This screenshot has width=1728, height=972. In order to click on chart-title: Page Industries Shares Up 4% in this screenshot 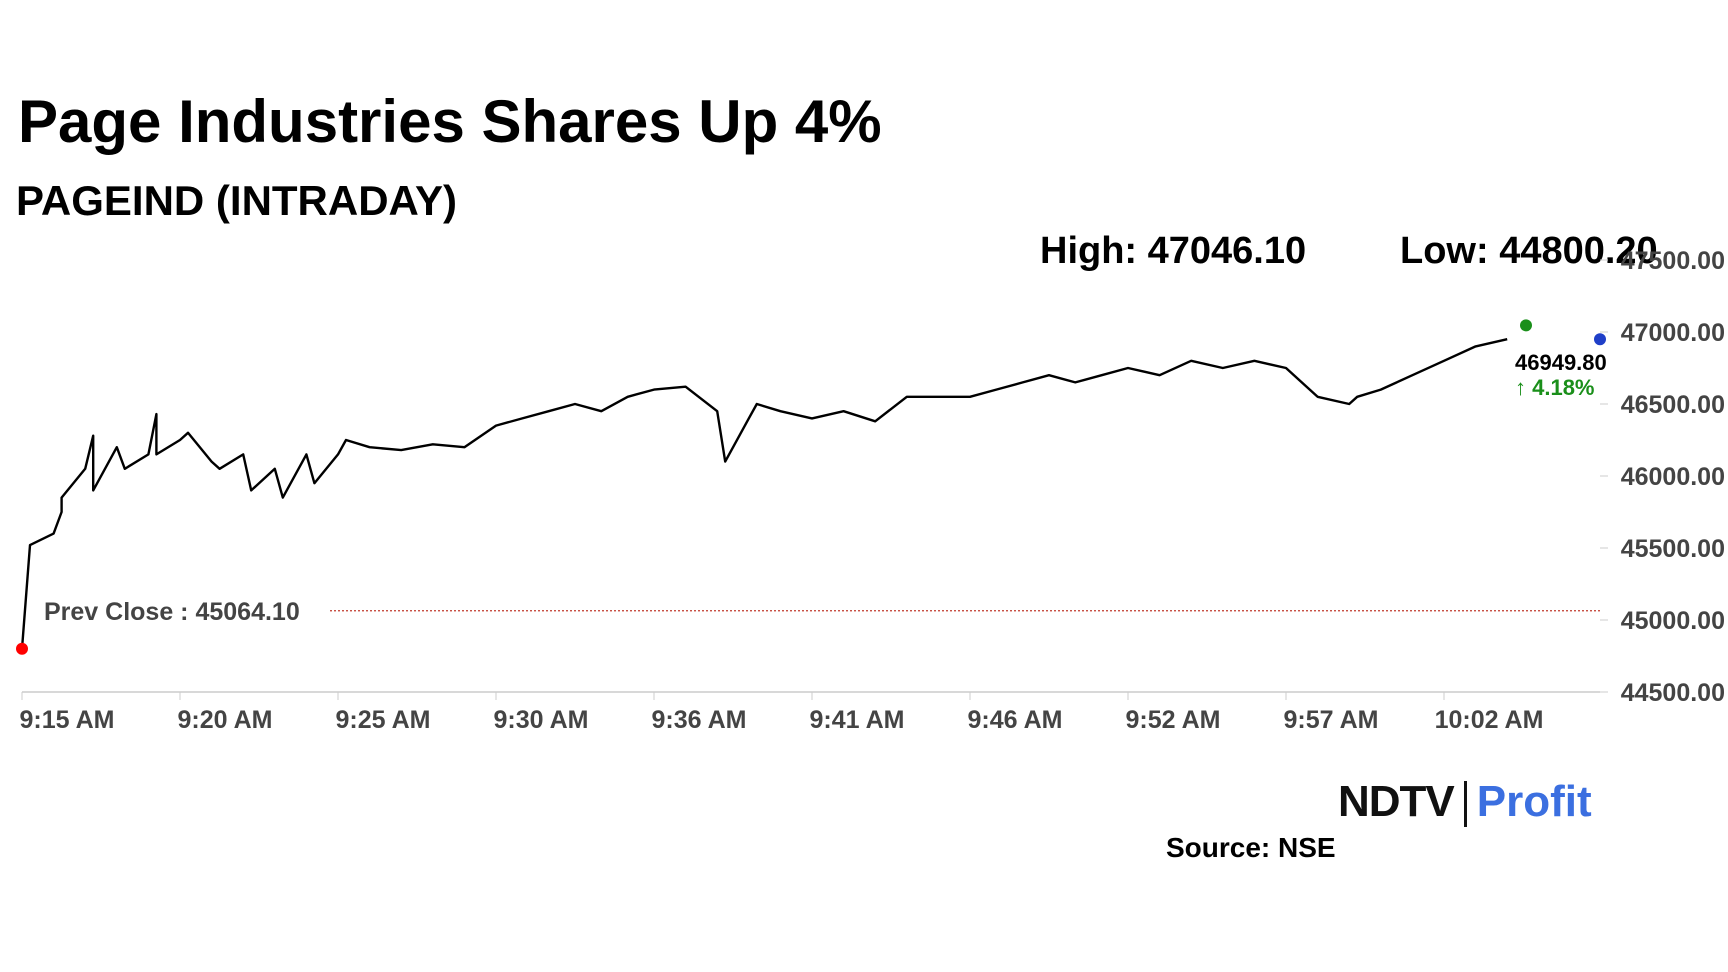, I will do `click(450, 121)`.